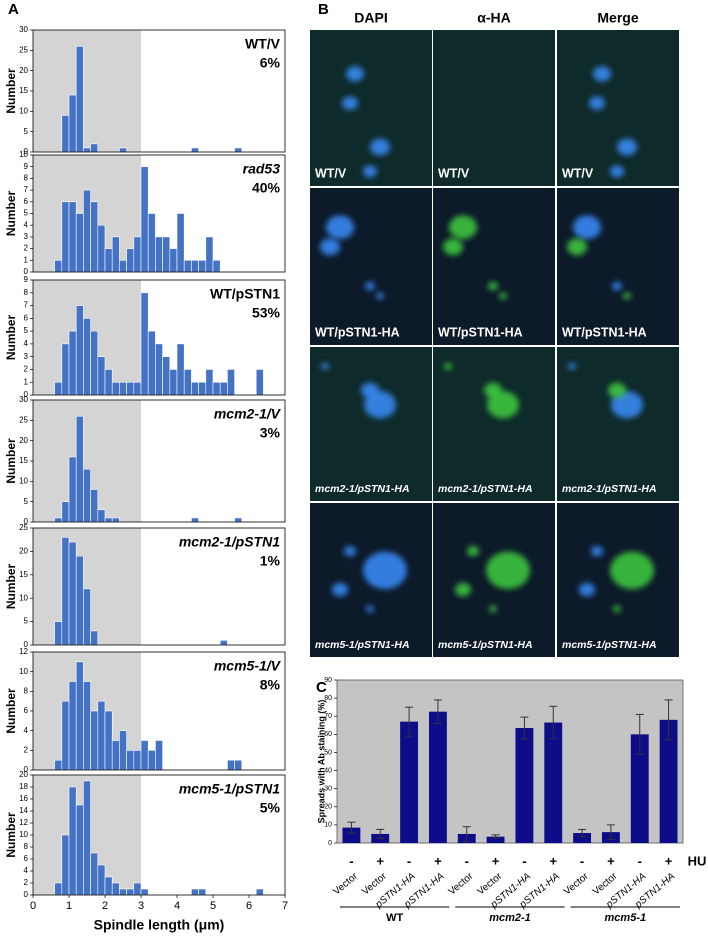 This screenshot has width=708, height=950. Describe the element at coordinates (26, 213) in the screenshot. I see `y-tick-label: 5` at that location.